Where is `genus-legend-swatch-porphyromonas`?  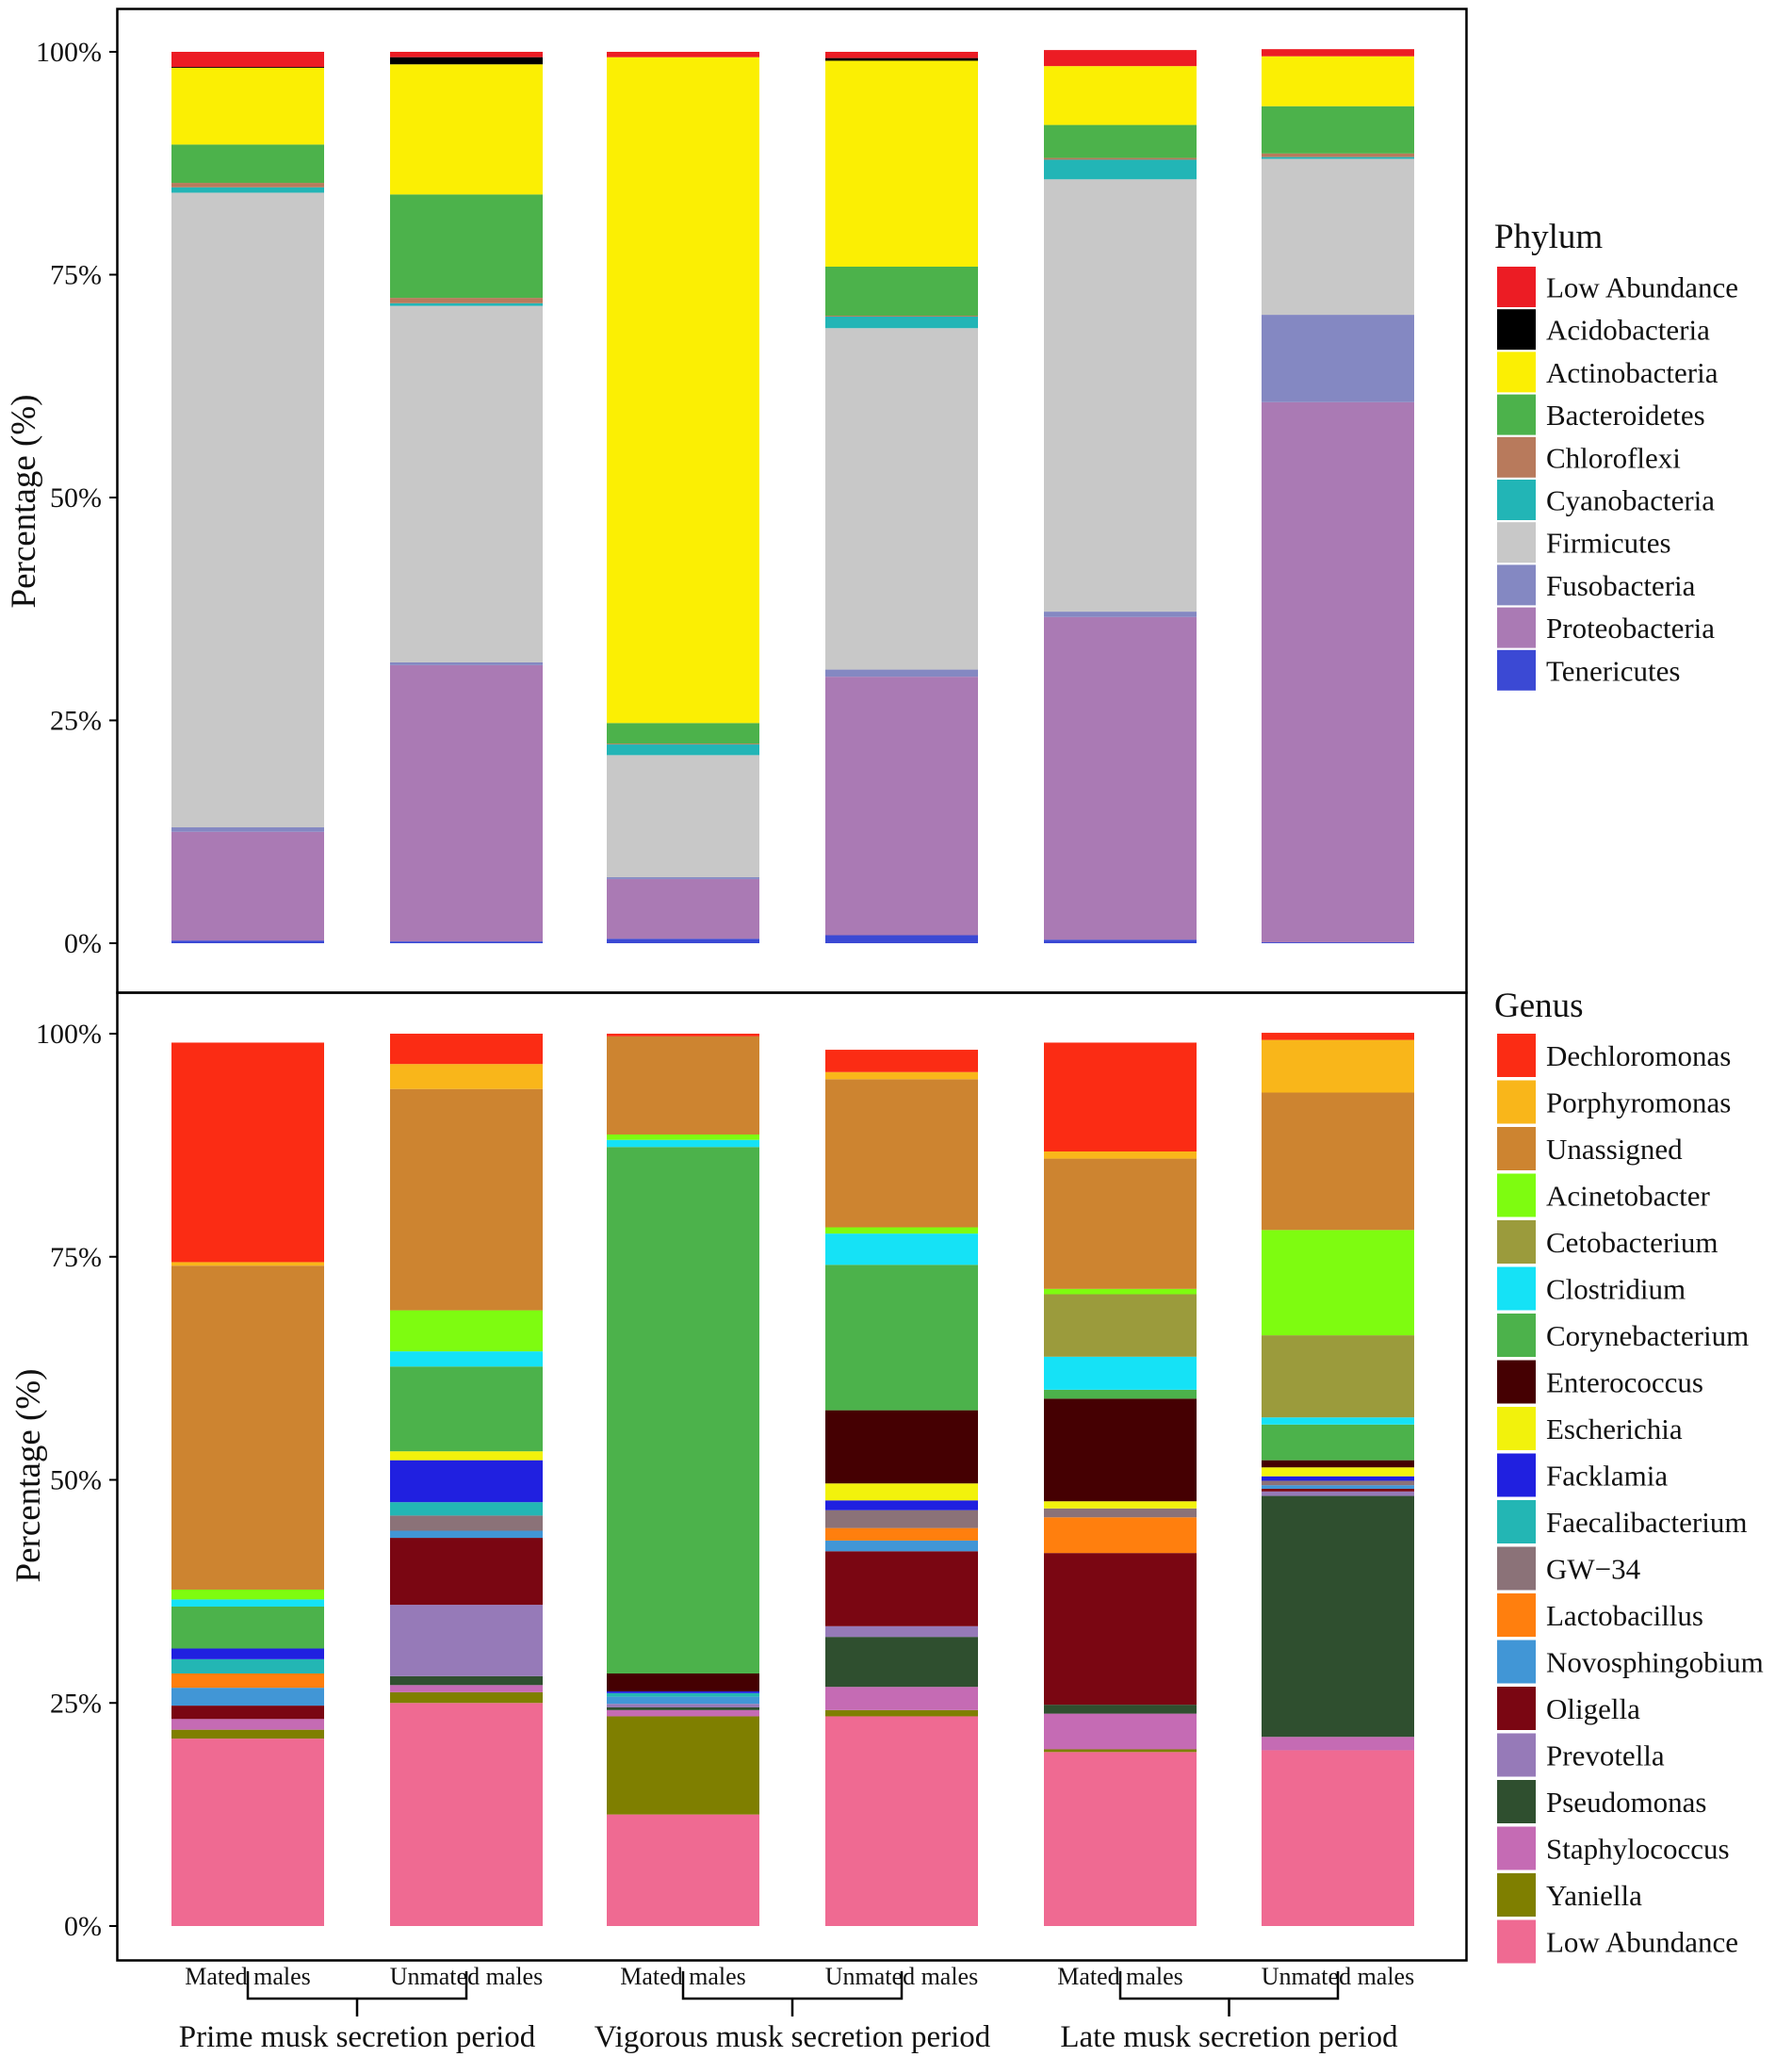 genus-legend-swatch-porphyromonas is located at coordinates (1517, 1102).